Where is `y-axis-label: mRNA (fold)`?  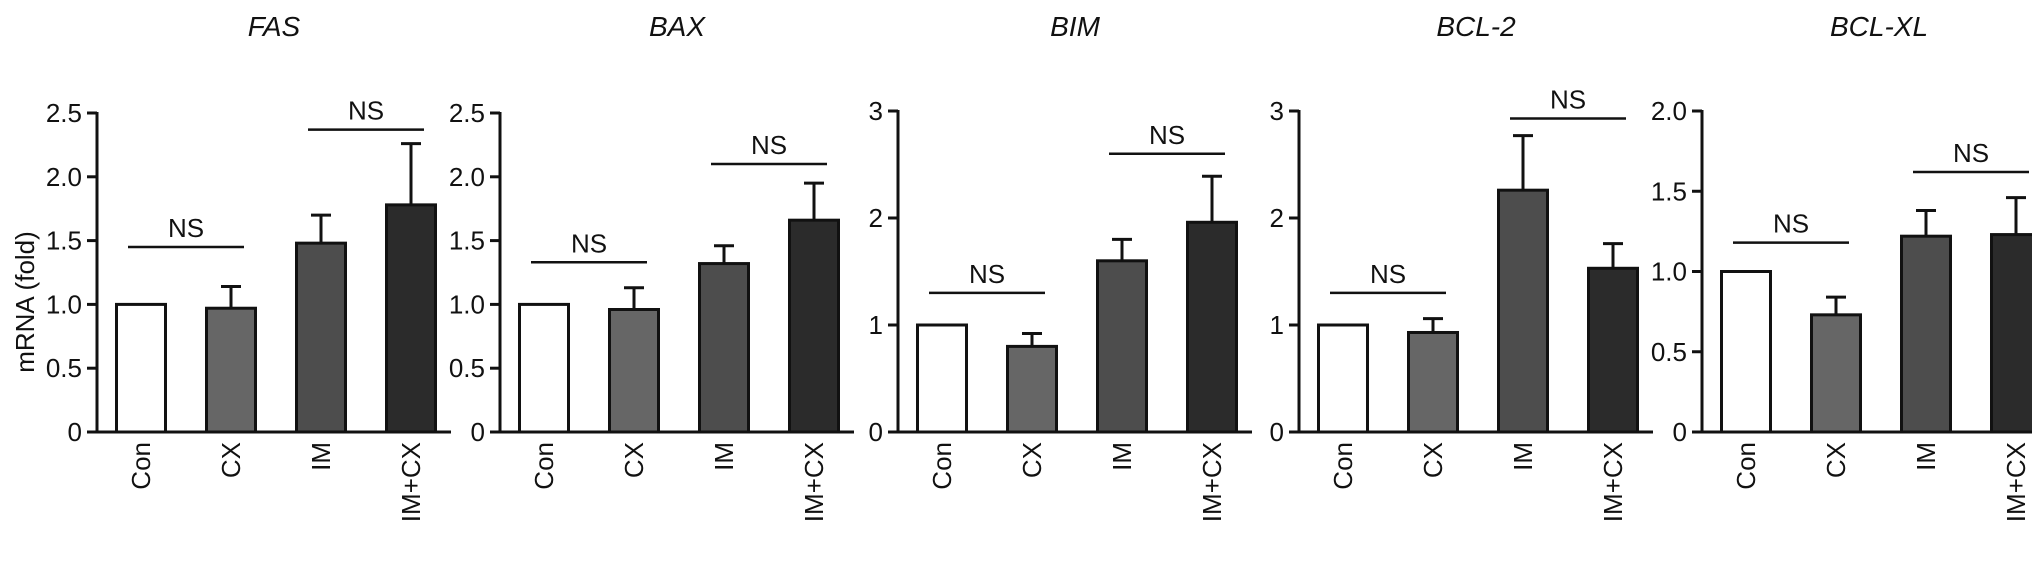
y-axis-label: mRNA (fold) is located at coordinates (25, 302).